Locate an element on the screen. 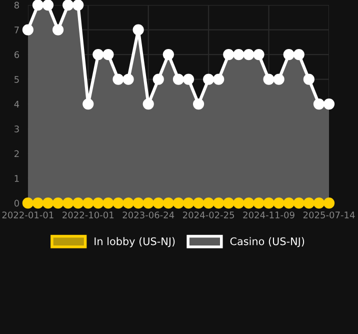  legend-label: In lobby (US-NJ) is located at coordinates (134, 242).